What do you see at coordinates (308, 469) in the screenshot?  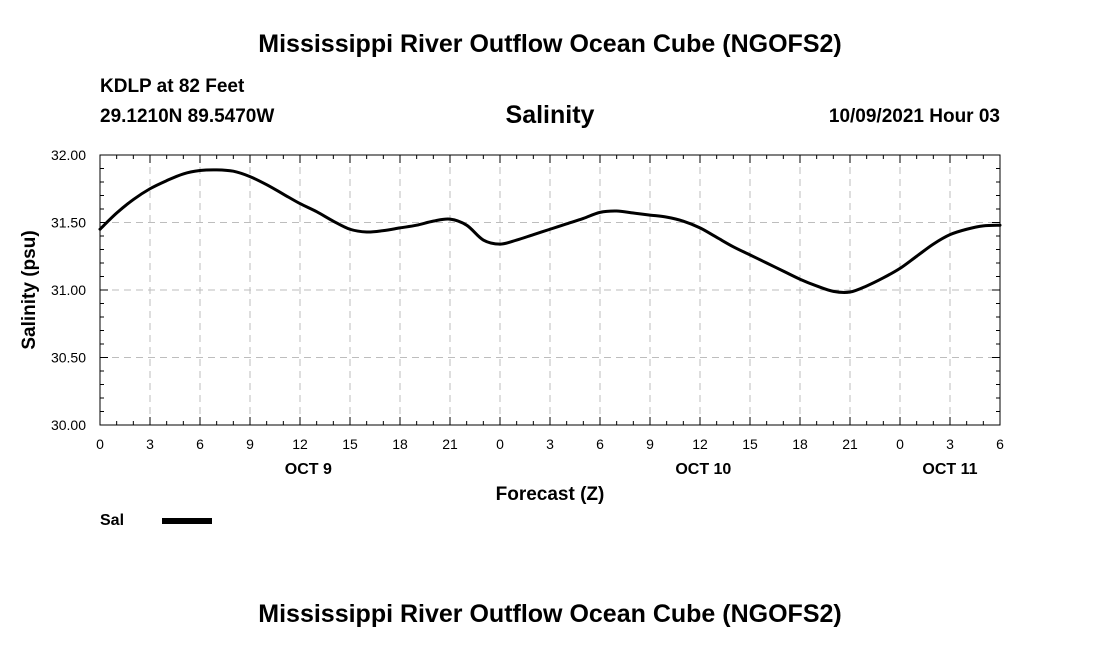 I see `day-label: OCT 9` at bounding box center [308, 469].